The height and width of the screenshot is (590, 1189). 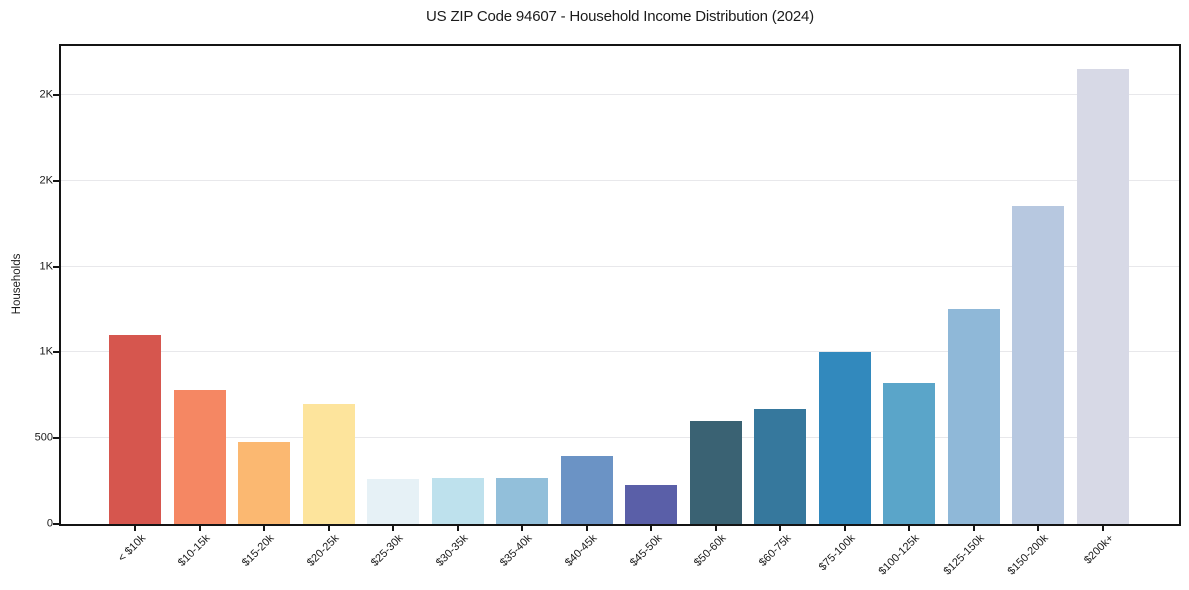 What do you see at coordinates (516, 550) in the screenshot?
I see `x-tick-label: $35-40k` at bounding box center [516, 550].